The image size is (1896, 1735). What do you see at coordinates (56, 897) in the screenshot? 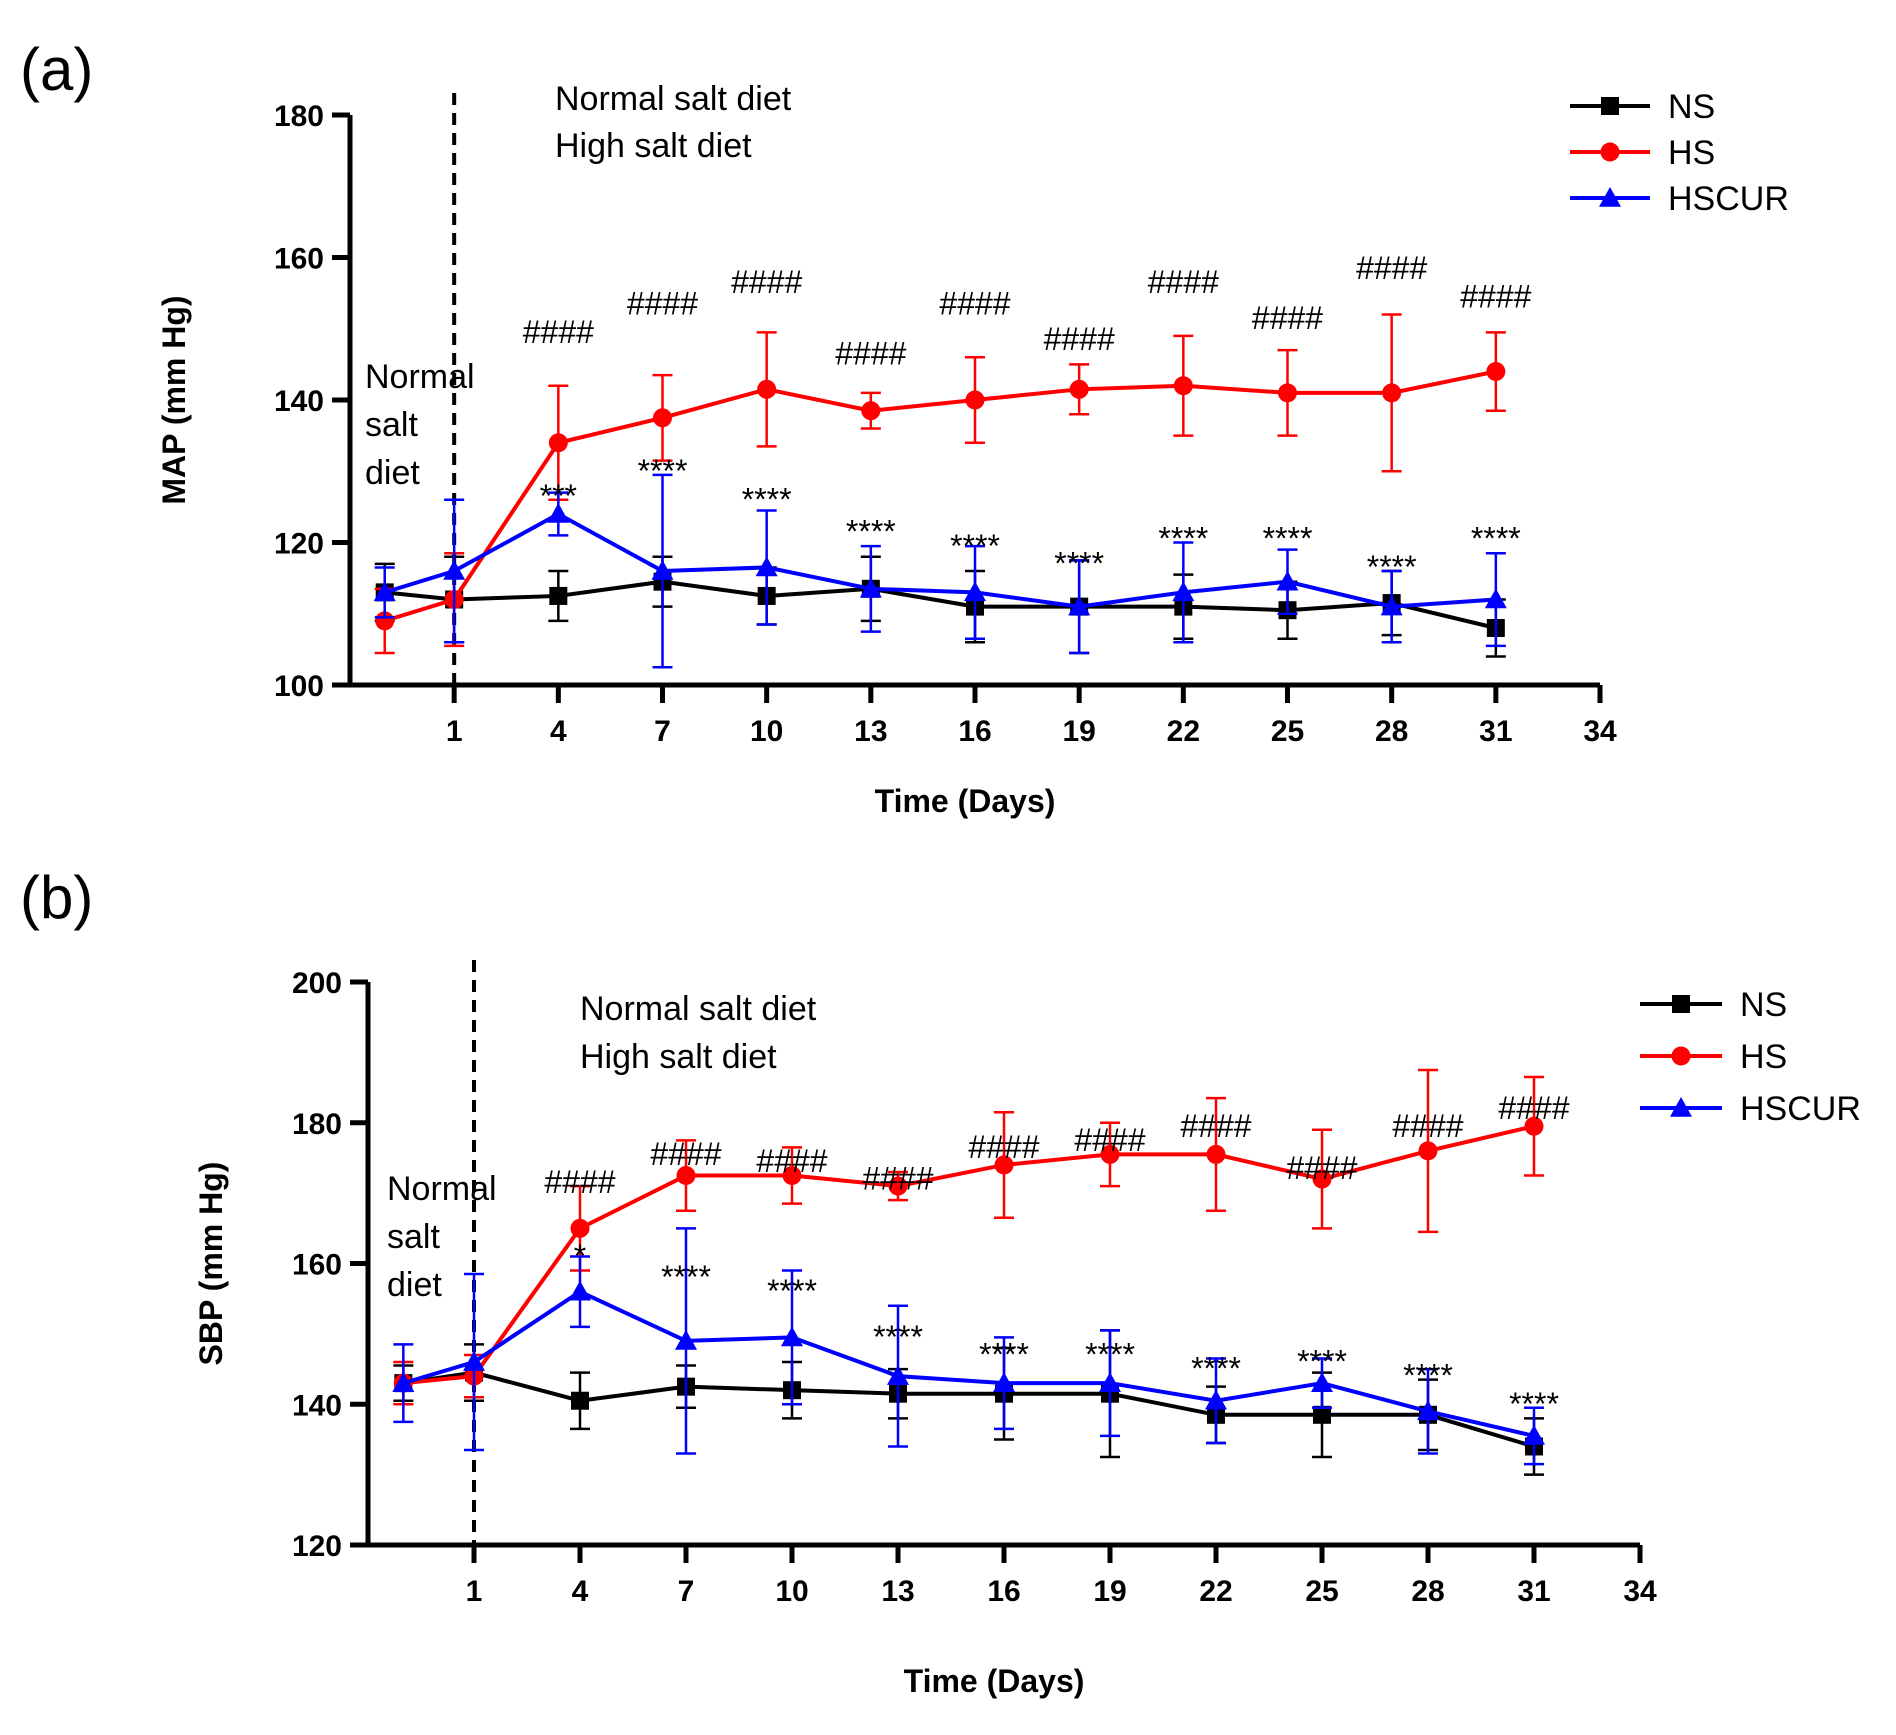
I see `panel-label: (b)` at bounding box center [56, 897].